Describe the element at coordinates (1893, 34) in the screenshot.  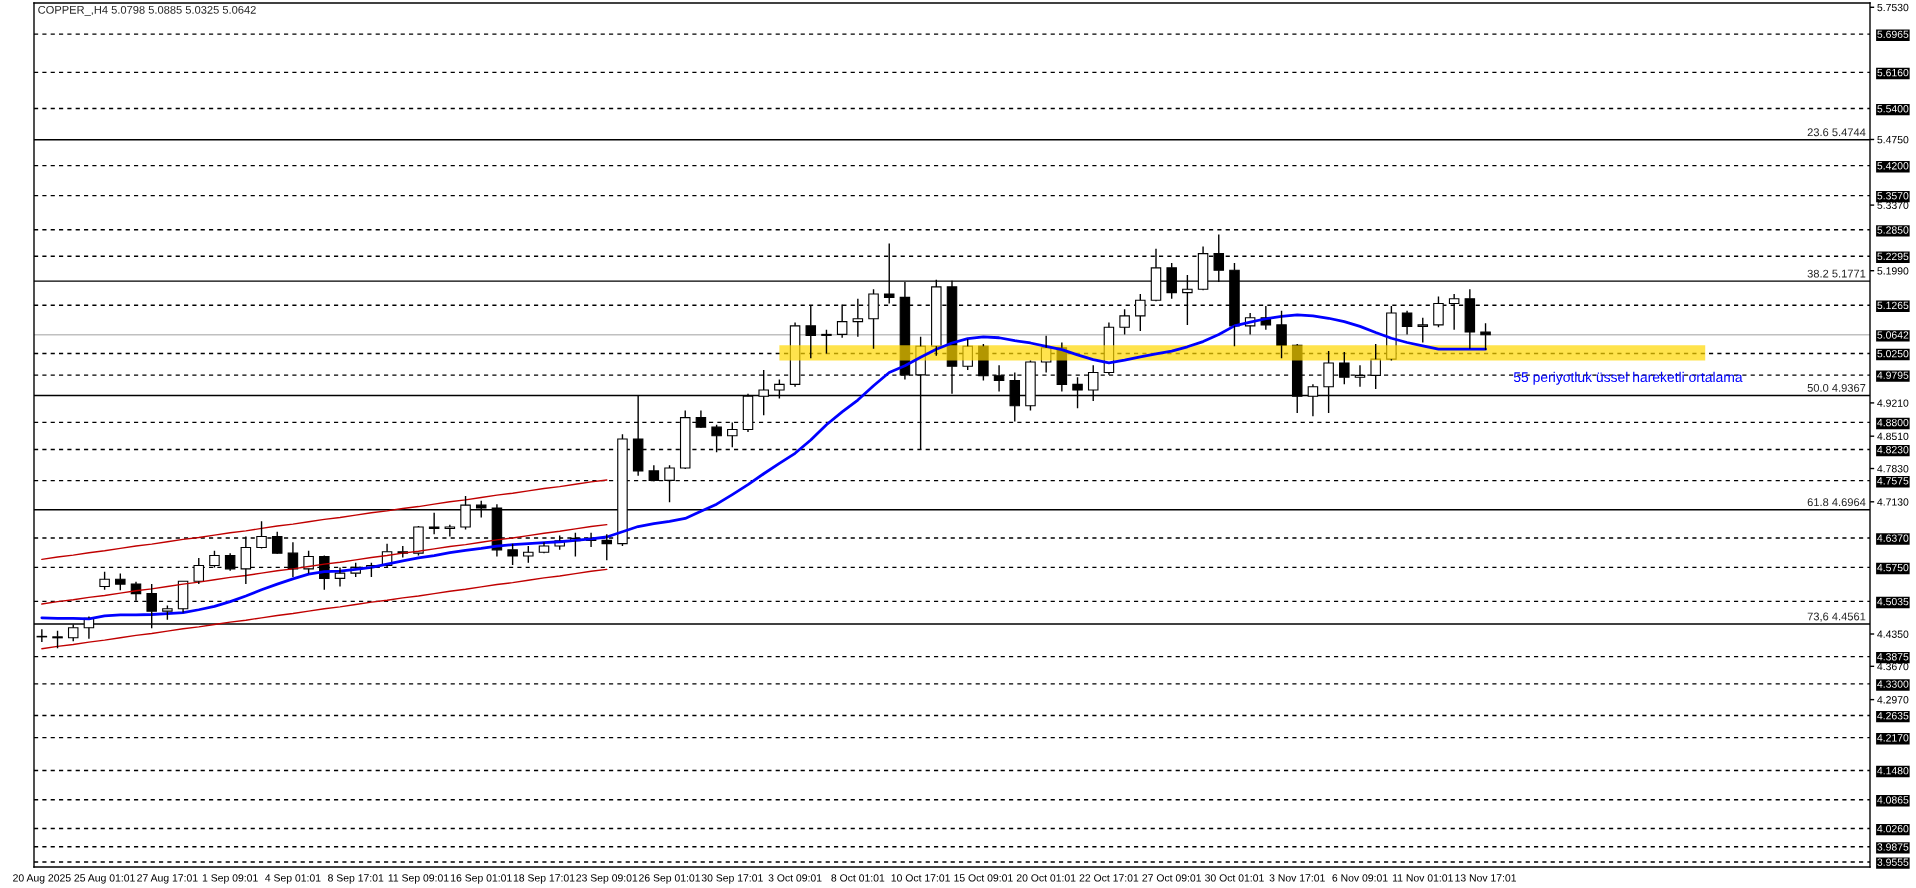
I see `ref-line-label: 5.6965` at that location.